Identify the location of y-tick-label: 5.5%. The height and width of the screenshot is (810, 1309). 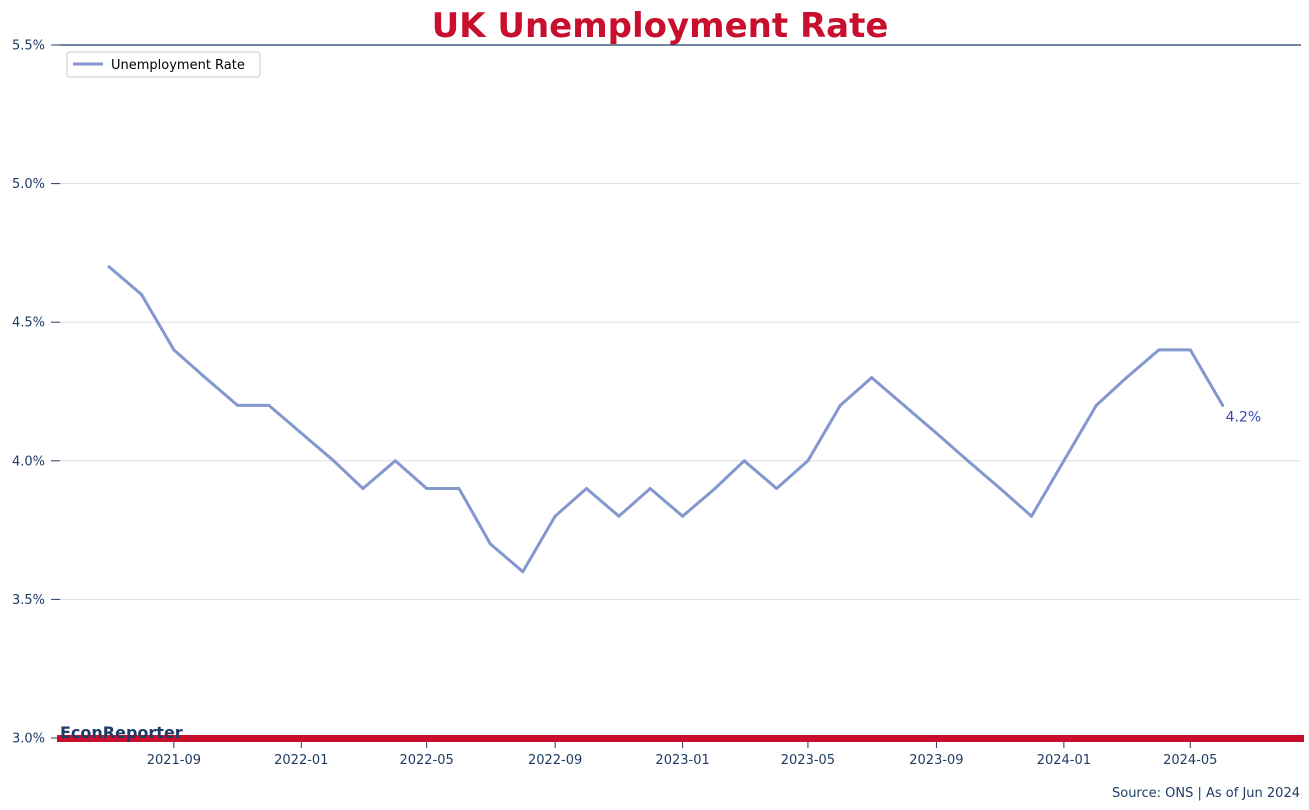
(28, 46).